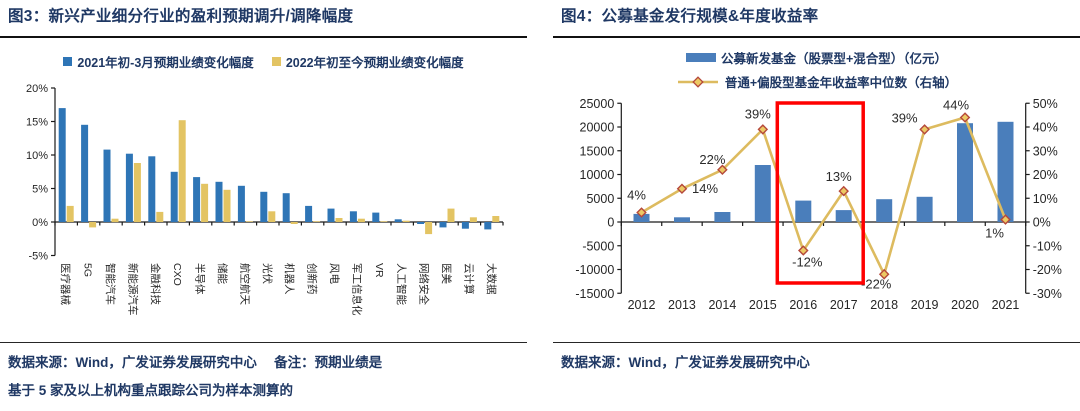 The width and height of the screenshot is (1080, 411). What do you see at coordinates (312, 279) in the screenshot?
I see `category-label: 创新药` at bounding box center [312, 279].